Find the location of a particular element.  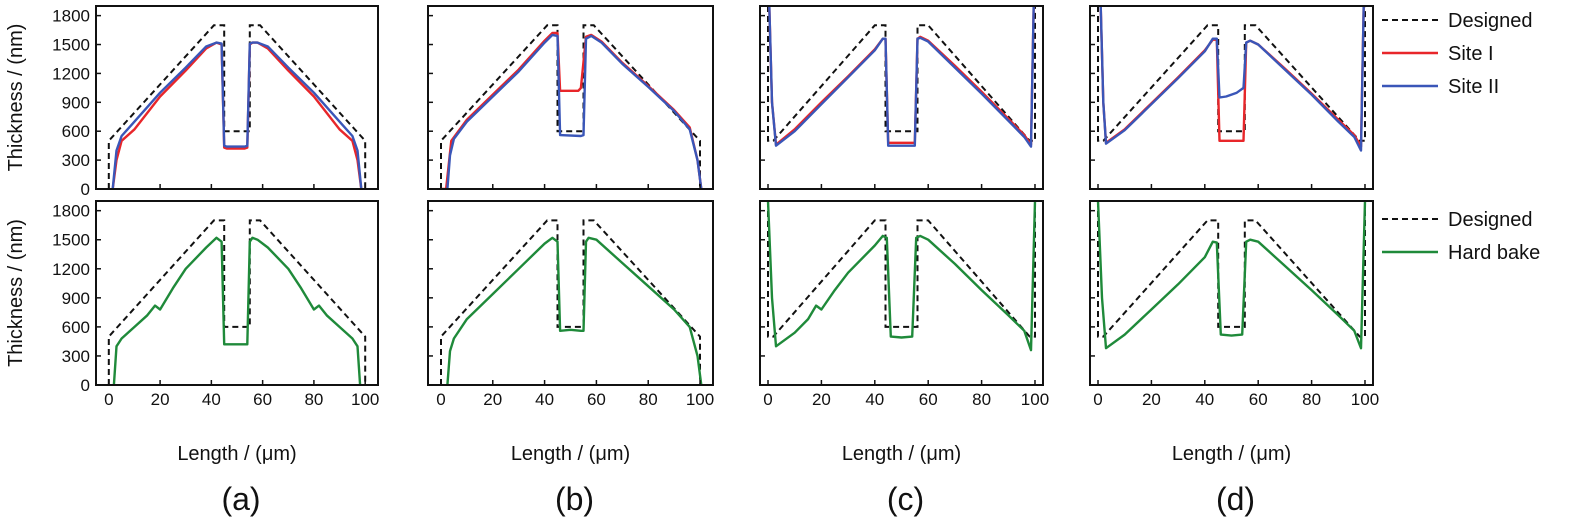

panel-label: (a) is located at coordinates (240, 499).